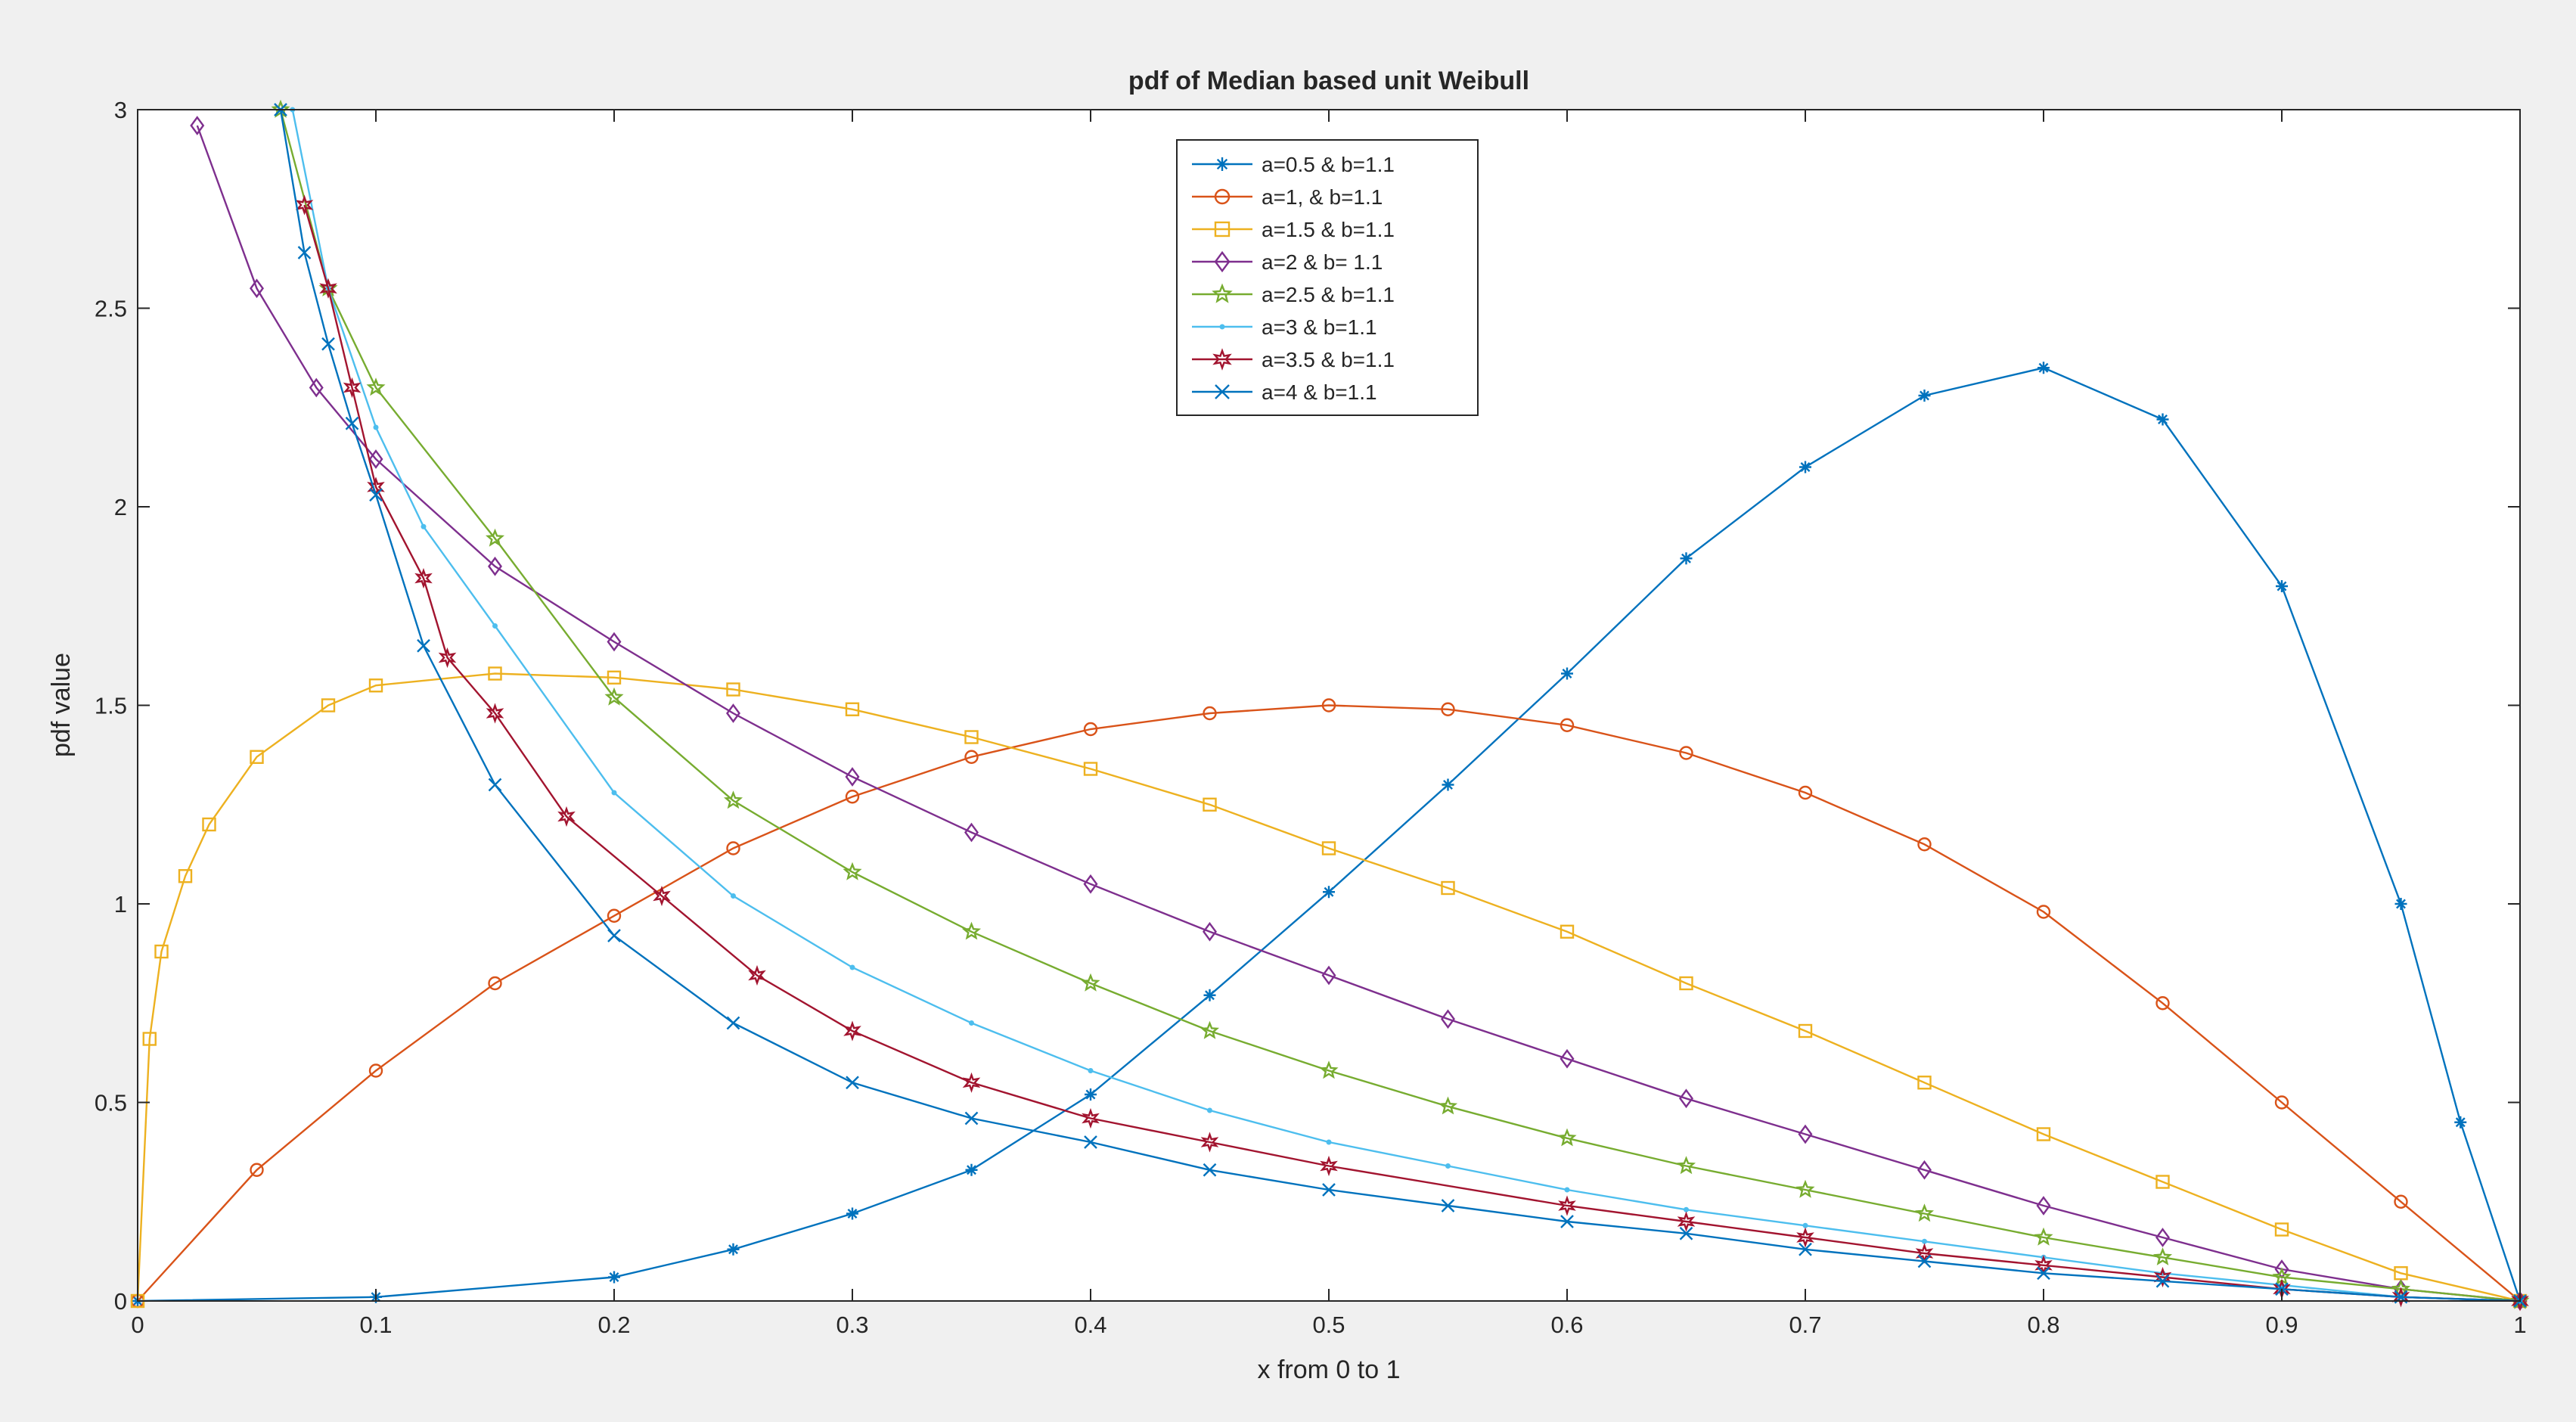 This screenshot has height=1422, width=2576. I want to click on y-tick-label: 2, so click(120, 507).